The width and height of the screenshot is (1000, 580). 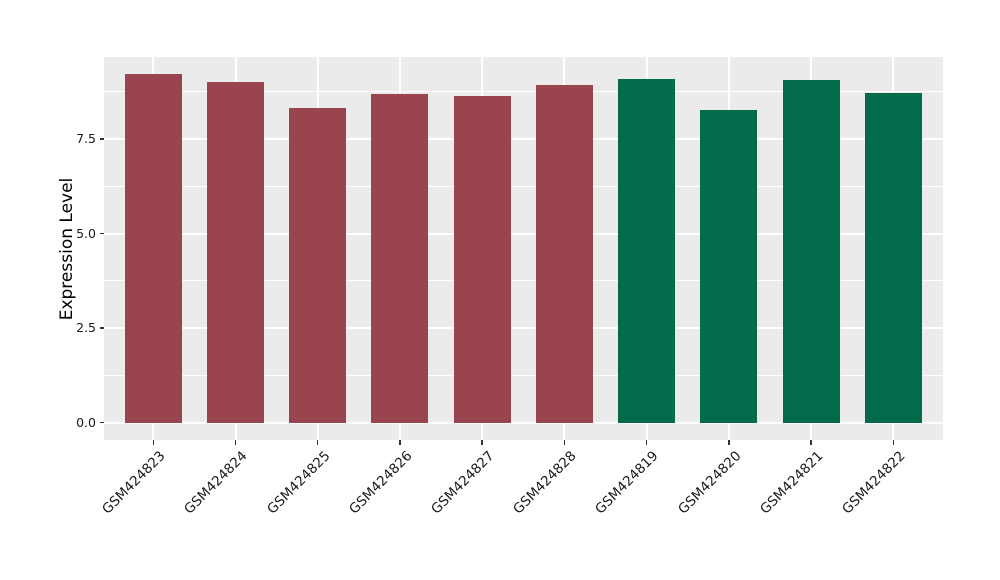 What do you see at coordinates (67, 248) in the screenshot?
I see `y-axis-title: Expression Level` at bounding box center [67, 248].